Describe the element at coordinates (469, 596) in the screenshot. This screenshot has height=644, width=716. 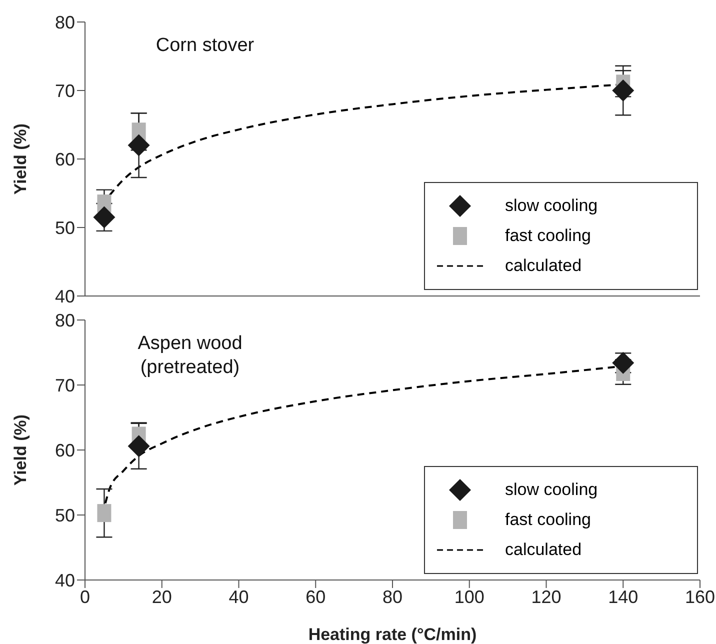
I see `x-tick-label: 100` at that location.